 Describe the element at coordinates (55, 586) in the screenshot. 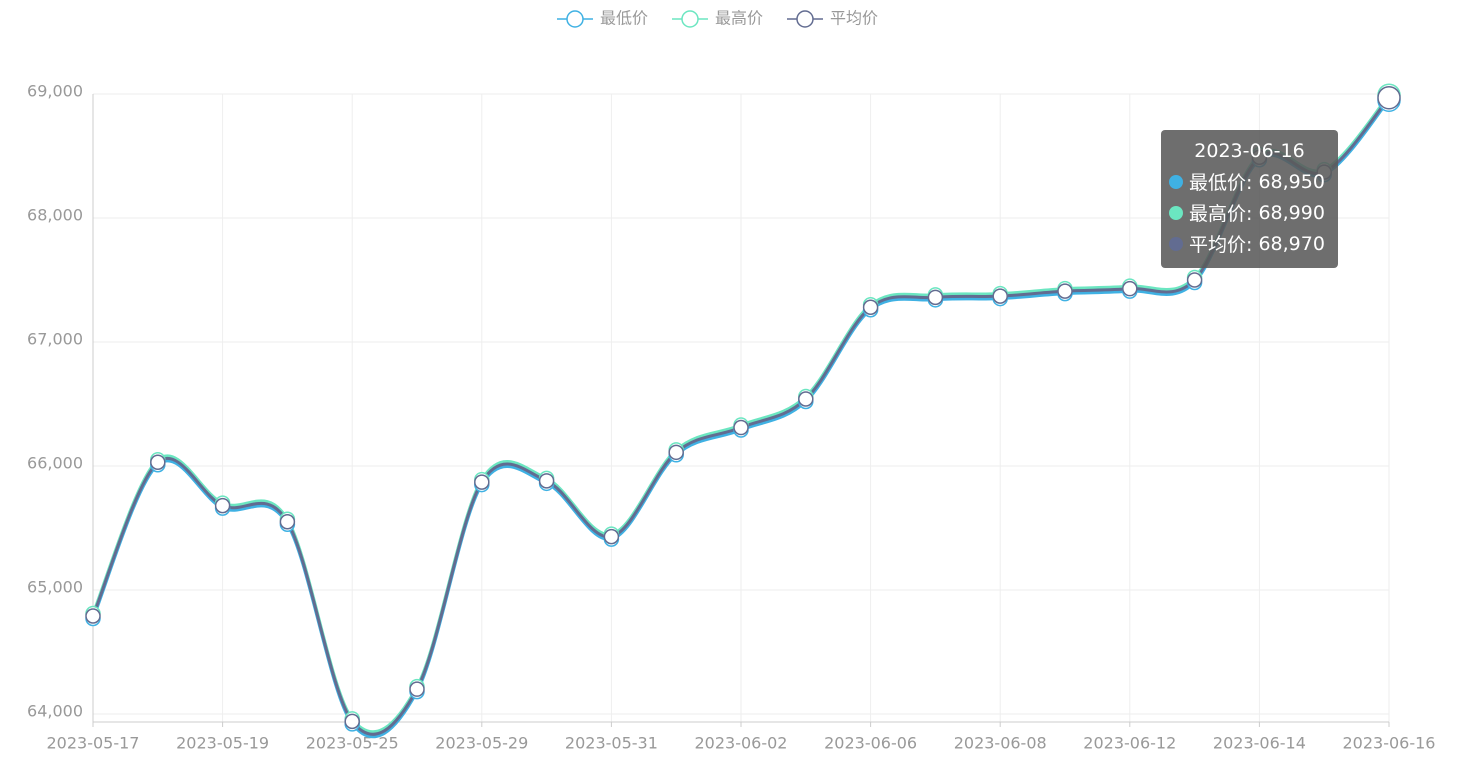

I see `y-tick-label: 65,000` at that location.